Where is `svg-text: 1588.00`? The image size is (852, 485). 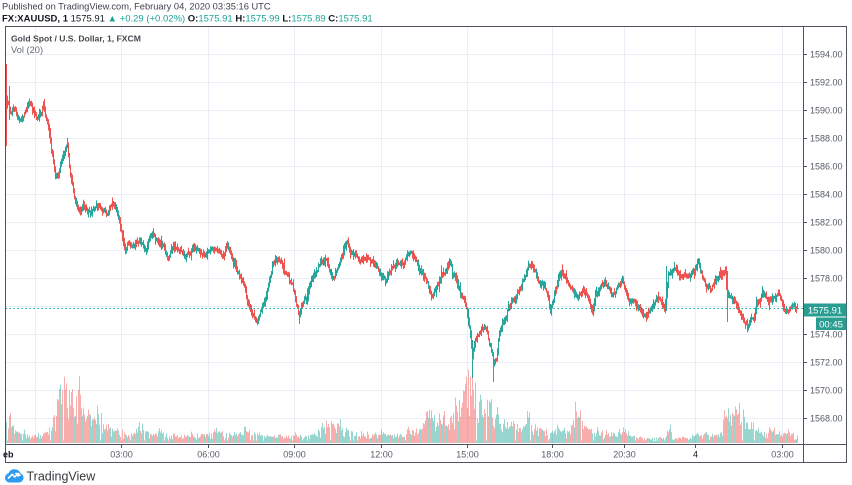
svg-text: 1588.00 is located at coordinates (826, 139).